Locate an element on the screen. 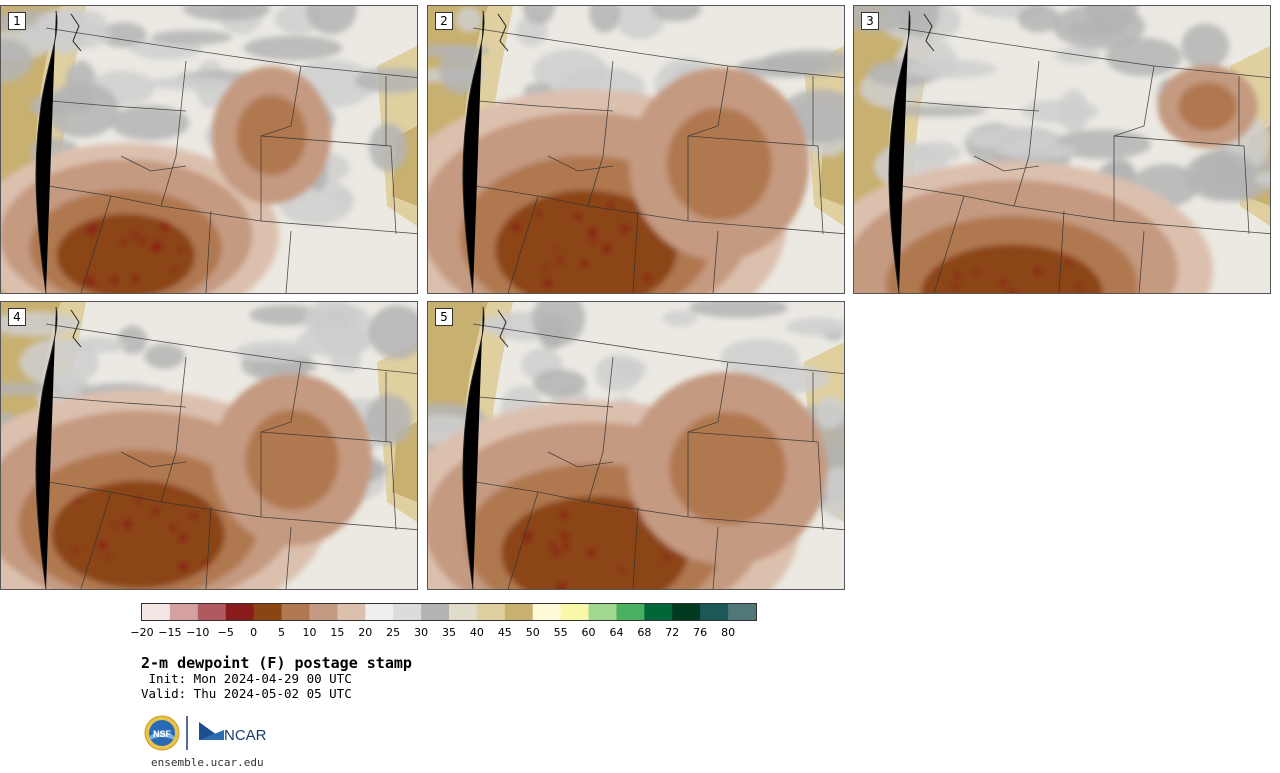  map-panel-5: 5 is located at coordinates (636, 445).